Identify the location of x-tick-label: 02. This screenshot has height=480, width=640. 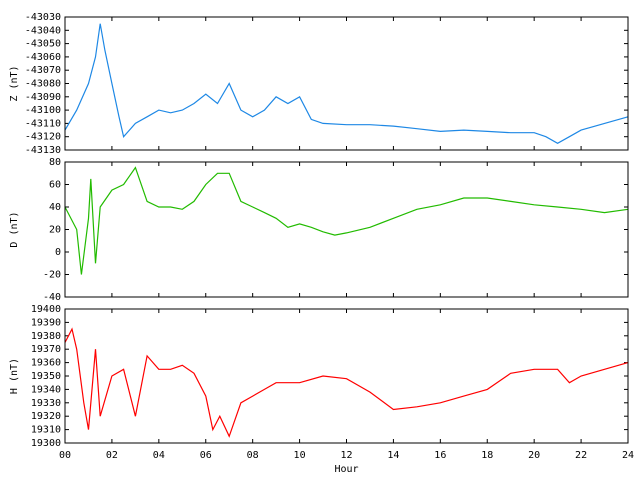
(112, 455).